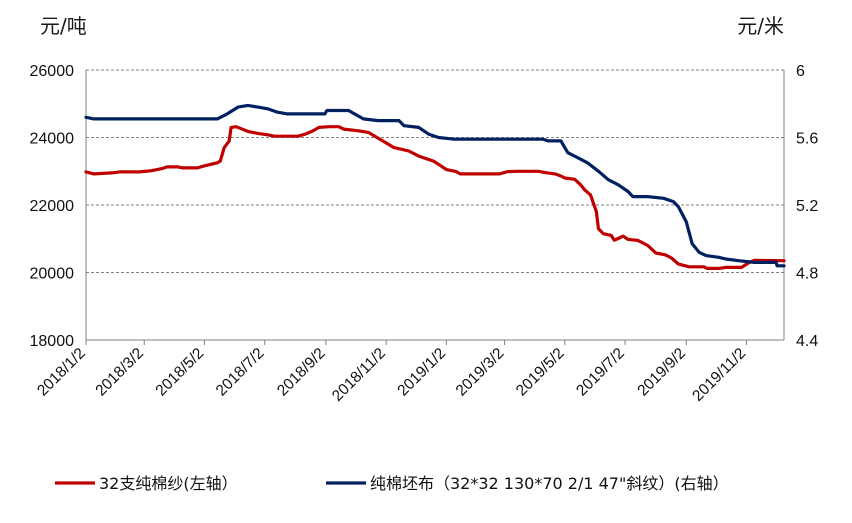 Image resolution: width=852 pixels, height=523 pixels. I want to click on left-tick-label: 20000, so click(52, 274).